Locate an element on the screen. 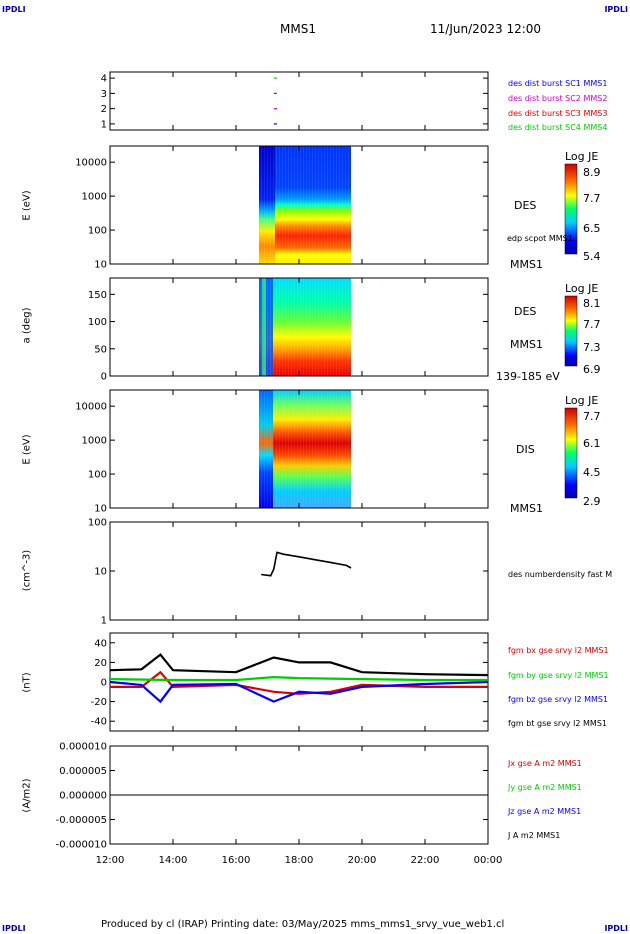  x-tick-label: 00:00 is located at coordinates (488, 860).